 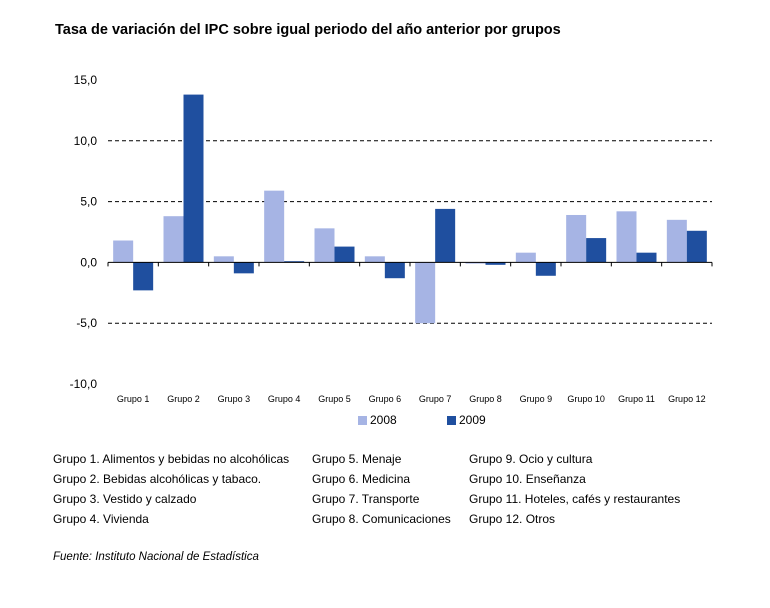 I want to click on y-tick-label: 5,0, so click(x=88, y=202).